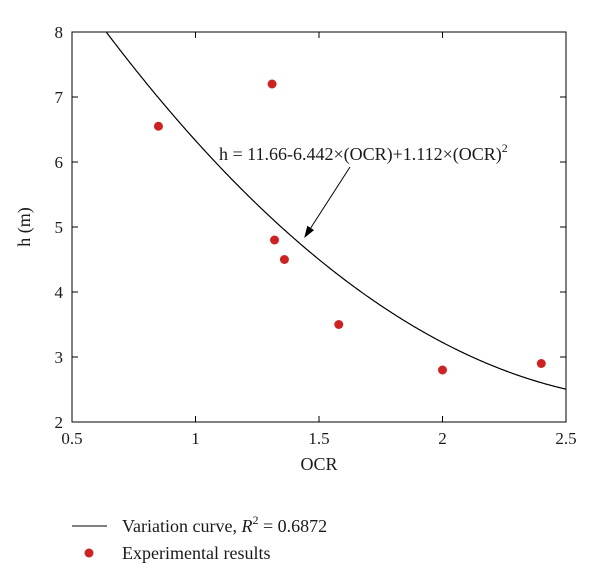  What do you see at coordinates (330, 197) in the screenshot?
I see `annotation-arrow` at bounding box center [330, 197].